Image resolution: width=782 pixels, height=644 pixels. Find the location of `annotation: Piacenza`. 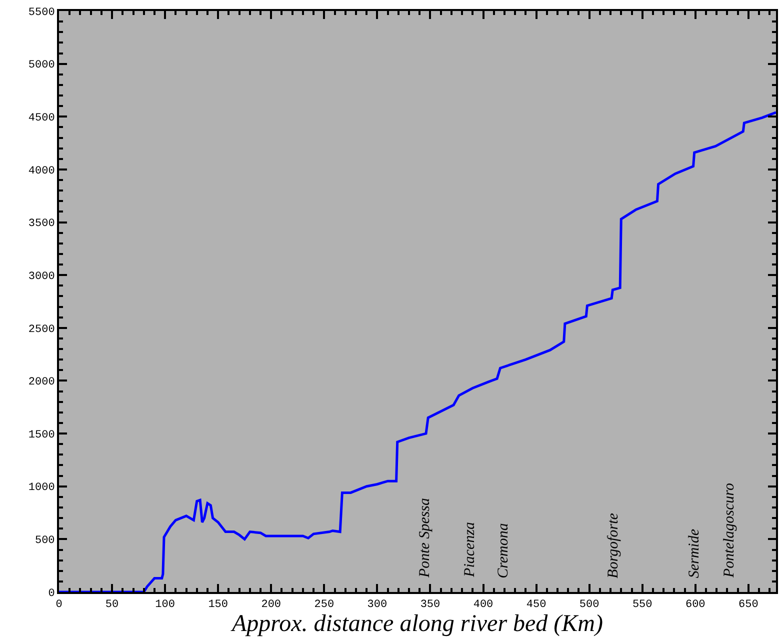

annotation: Piacenza is located at coordinates (470, 550).